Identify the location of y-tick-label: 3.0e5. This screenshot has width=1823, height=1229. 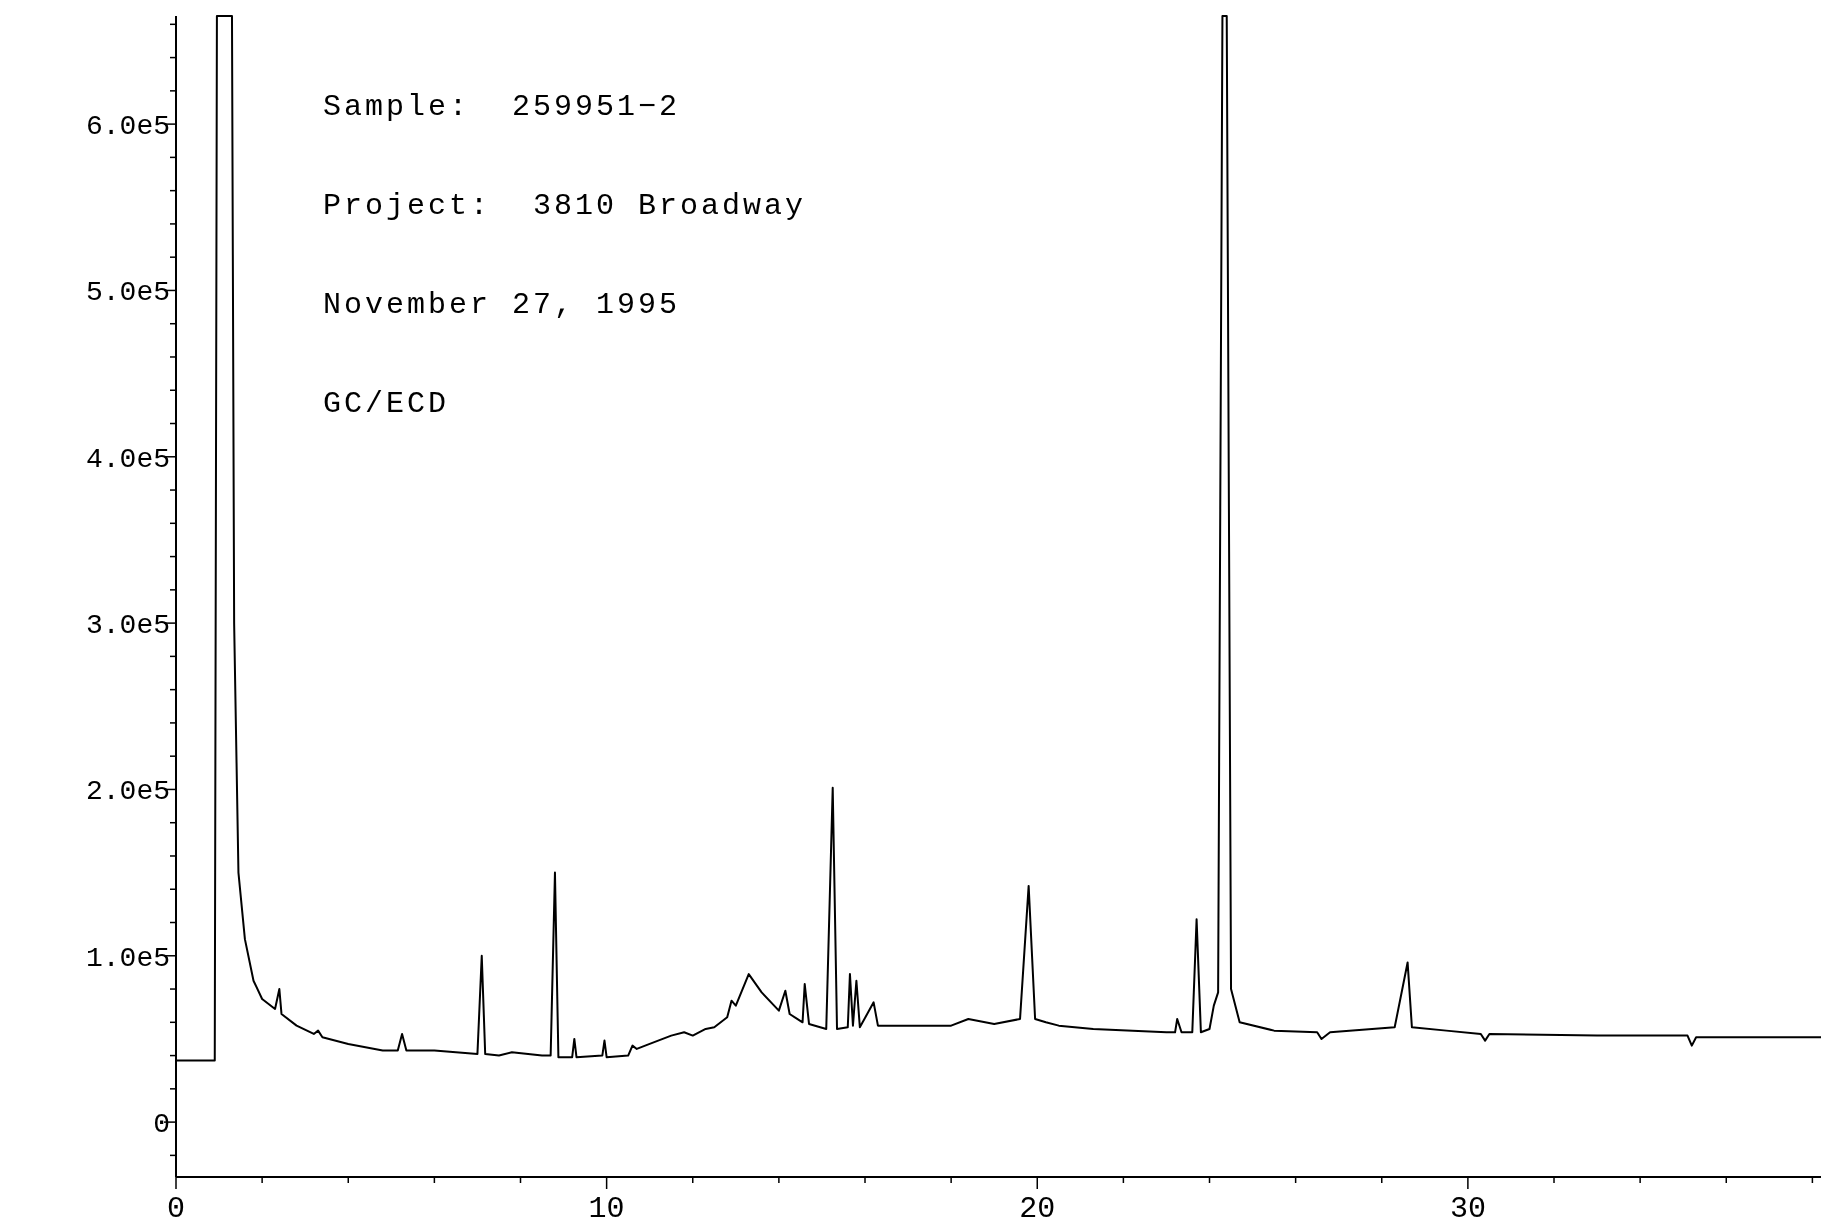
(127, 625).